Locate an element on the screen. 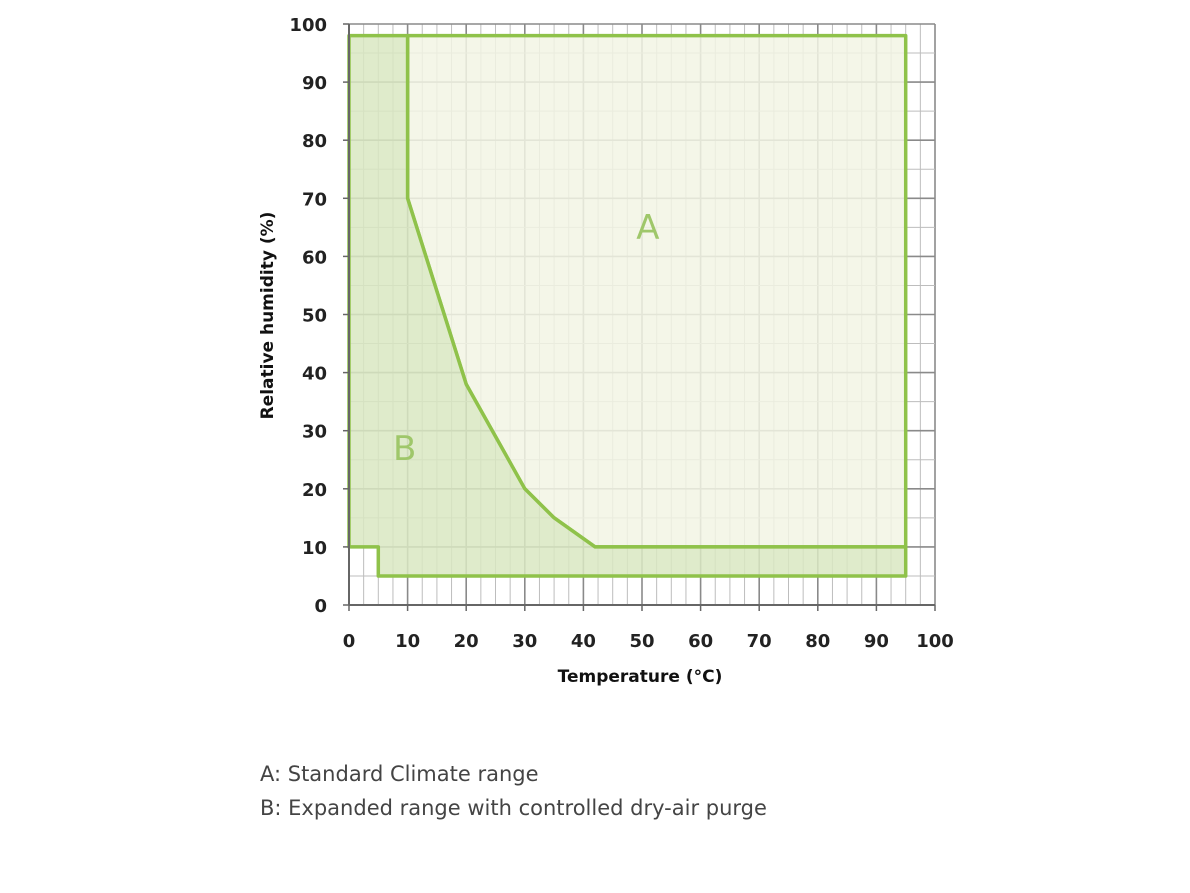  x-tick-label: 30 is located at coordinates (524, 641).